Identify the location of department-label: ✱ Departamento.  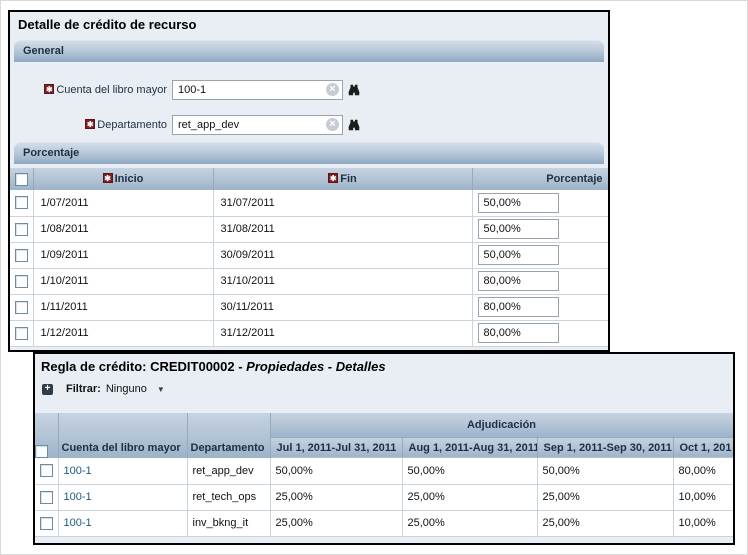
(126, 125).